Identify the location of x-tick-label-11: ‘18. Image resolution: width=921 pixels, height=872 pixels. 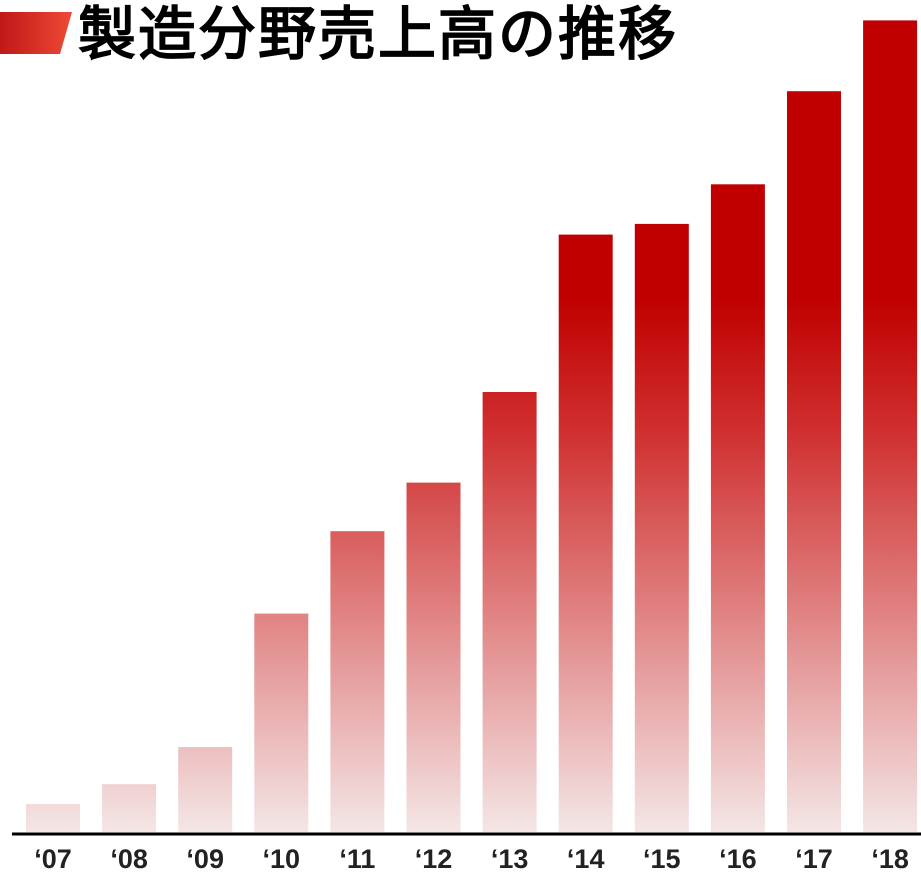
(890, 858).